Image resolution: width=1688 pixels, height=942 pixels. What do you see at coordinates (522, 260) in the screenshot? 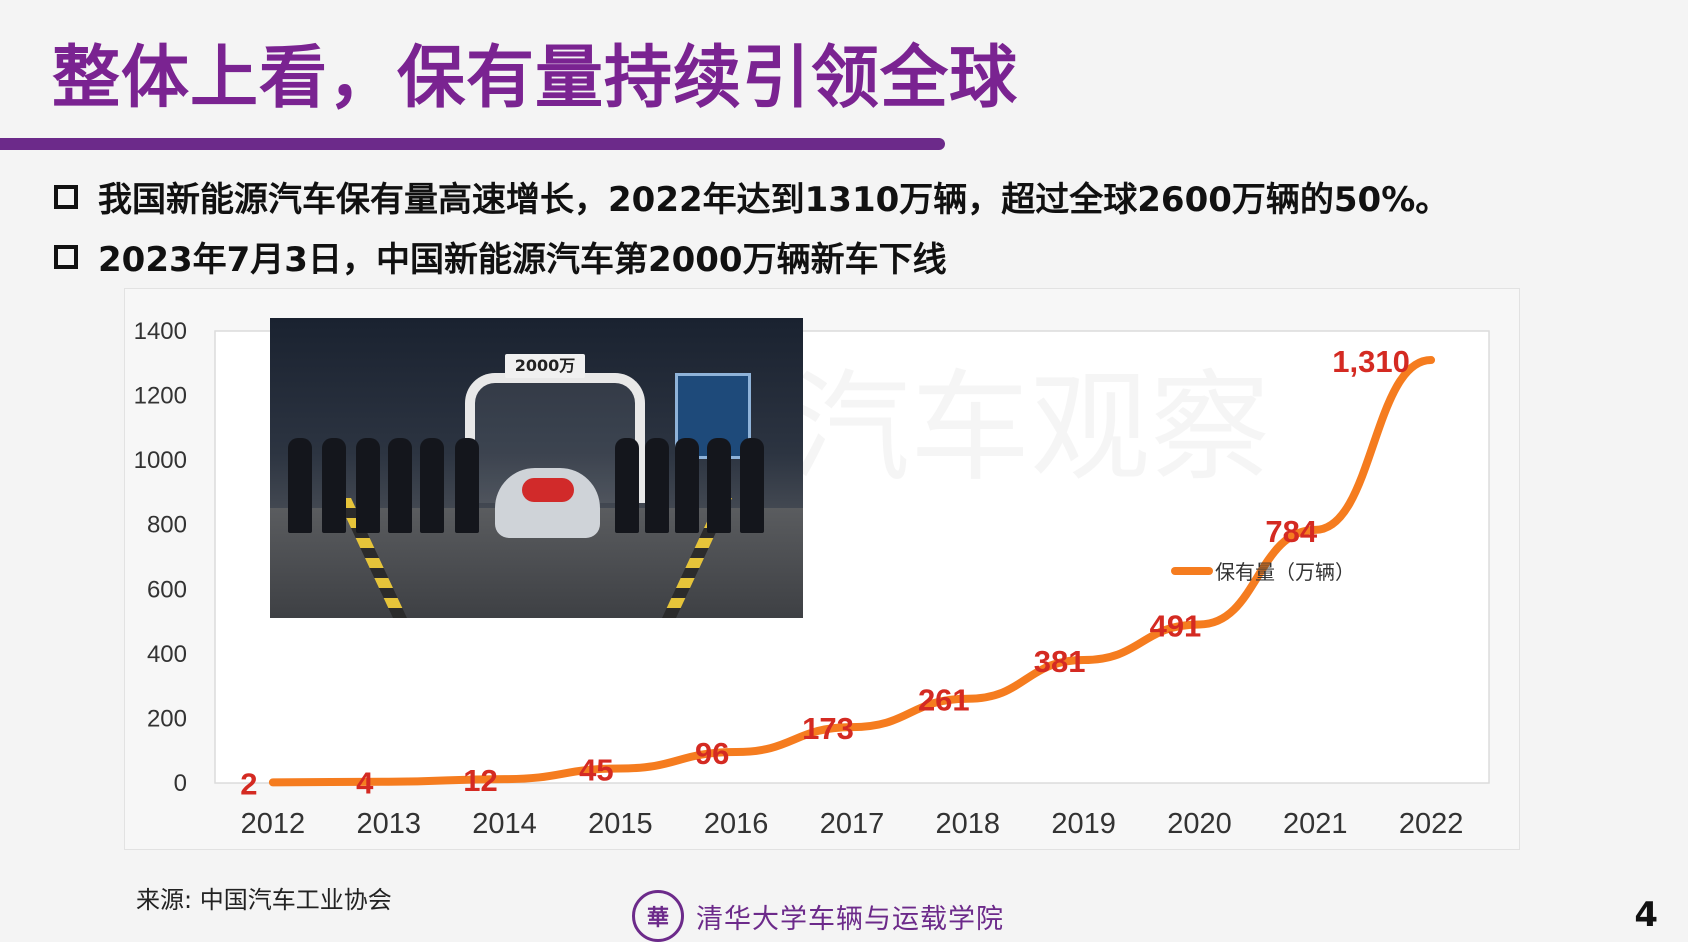
I see `bullet-text-2: 2023年7月3日，中国新能源汽车第2000万辆新车下线` at bounding box center [522, 260].